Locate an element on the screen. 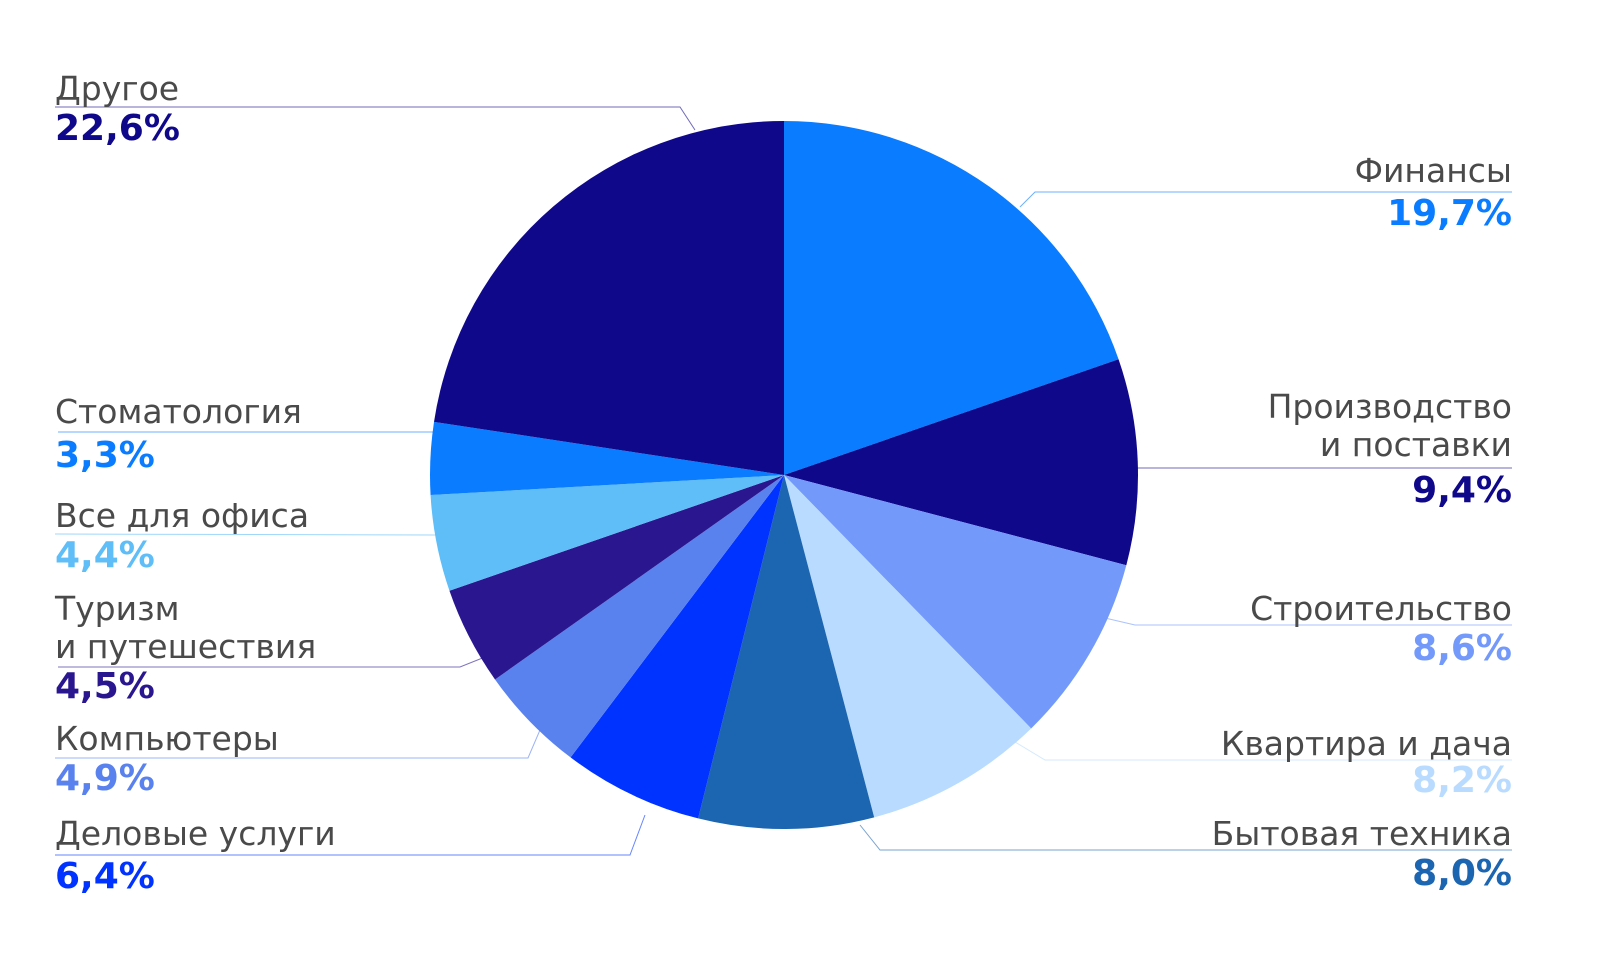  category-label: Деловые услуги is located at coordinates (195, 833).